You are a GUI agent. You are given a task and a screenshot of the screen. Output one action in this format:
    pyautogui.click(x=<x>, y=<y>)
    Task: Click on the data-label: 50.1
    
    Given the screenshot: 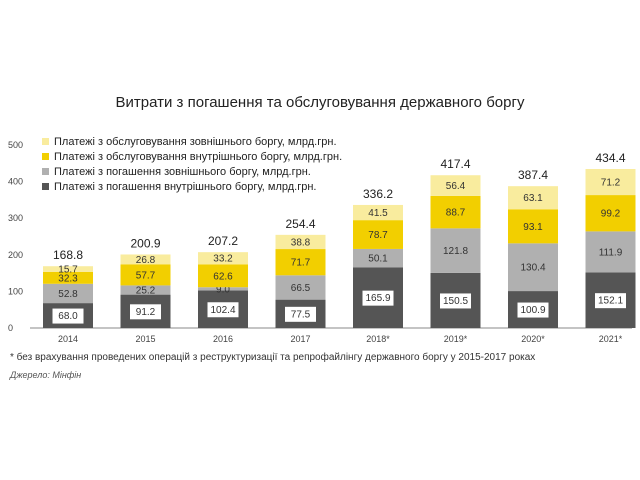 What is the action you would take?
    pyautogui.click(x=378, y=259)
    